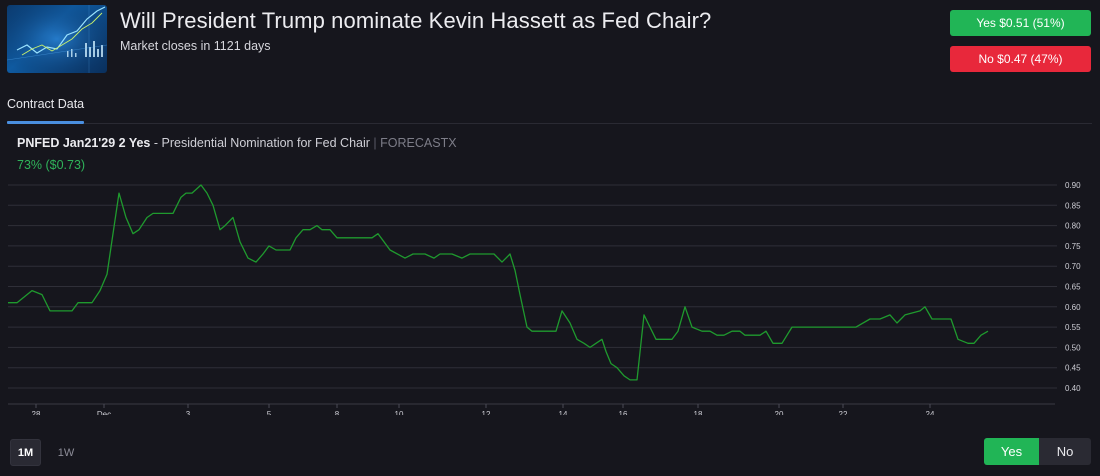 Image resolution: width=1100 pixels, height=476 pixels. What do you see at coordinates (269, 412) in the screenshot?
I see `x-tick-label: 5` at bounding box center [269, 412].